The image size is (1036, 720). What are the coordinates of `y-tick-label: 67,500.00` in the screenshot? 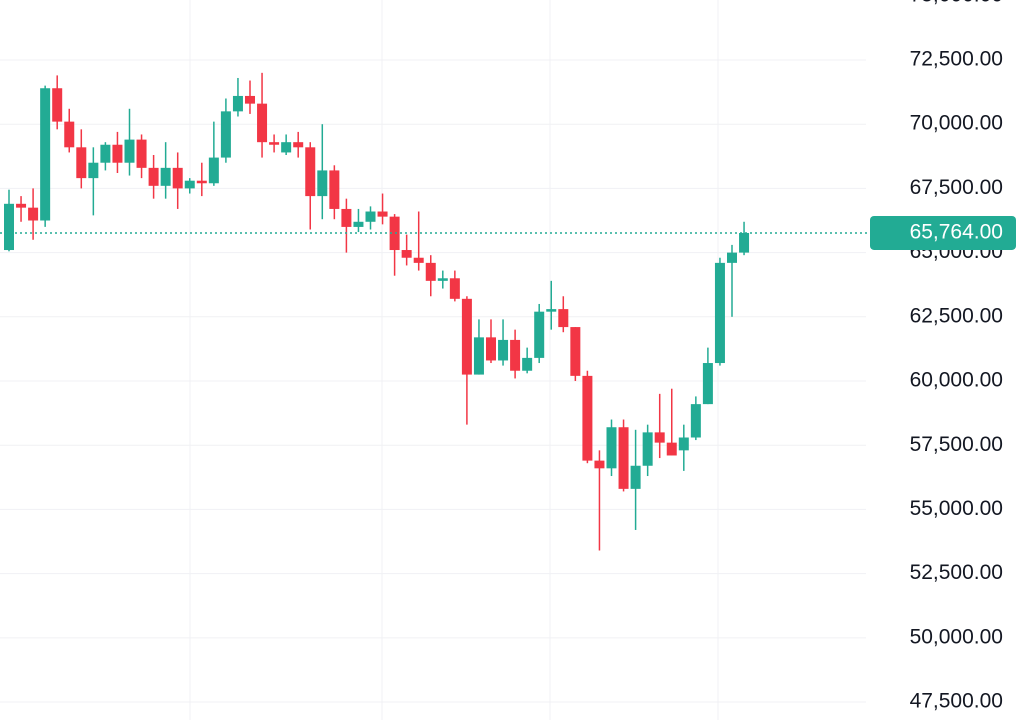 It's located at (956, 187).